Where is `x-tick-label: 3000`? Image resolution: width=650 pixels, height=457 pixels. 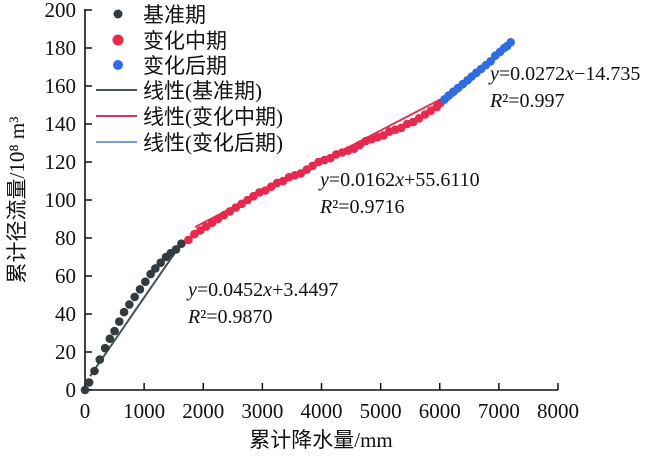 x-tick-label: 3000 is located at coordinates (262, 411).